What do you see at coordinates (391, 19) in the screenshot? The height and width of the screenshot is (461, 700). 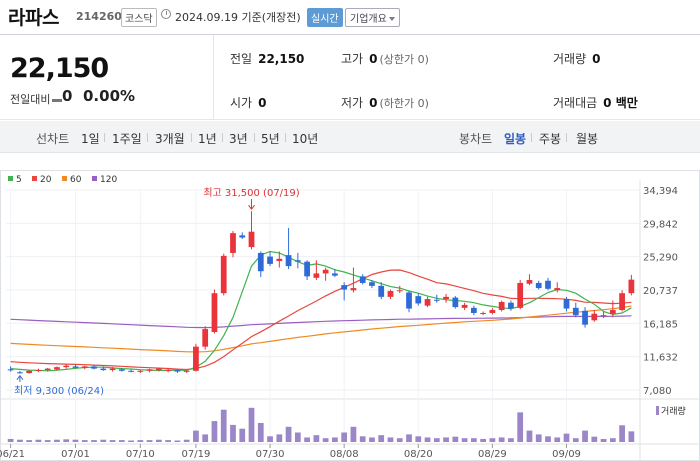 I see `chevron-down-icon` at bounding box center [391, 19].